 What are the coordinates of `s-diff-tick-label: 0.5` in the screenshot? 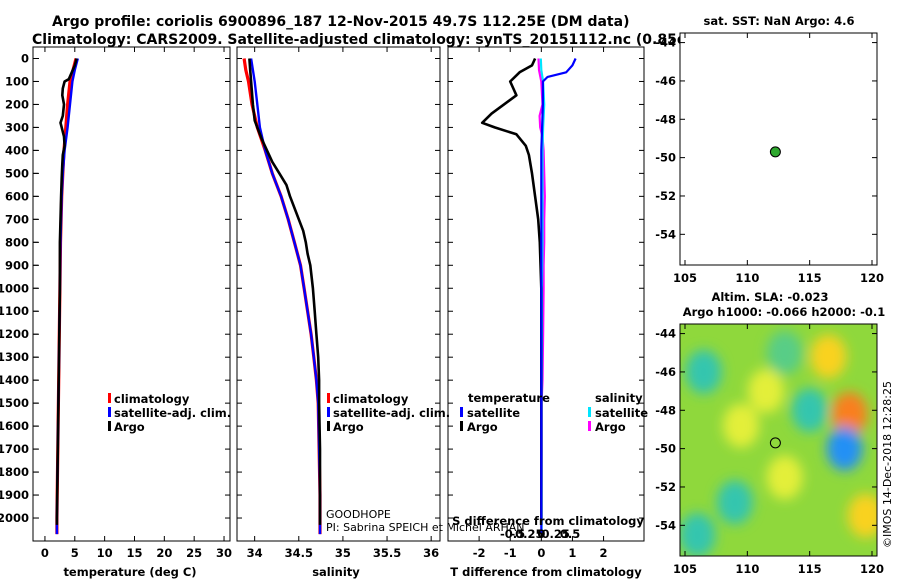 It's located at (570, 534).